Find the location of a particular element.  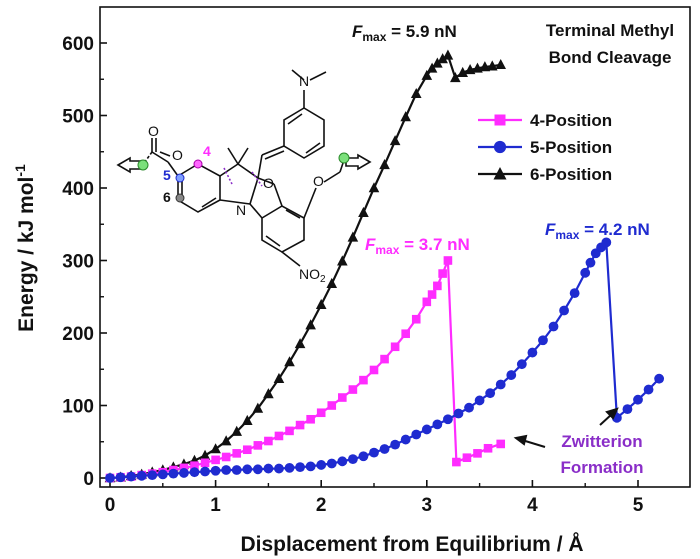

label-oxygen-ring: O is located at coordinates (268, 183).